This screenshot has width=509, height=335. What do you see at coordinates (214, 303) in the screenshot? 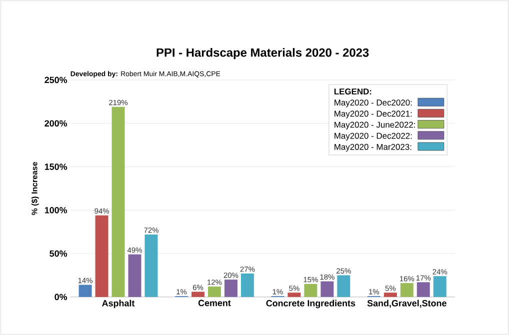
I see `x-tick-label: Cement` at bounding box center [214, 303].